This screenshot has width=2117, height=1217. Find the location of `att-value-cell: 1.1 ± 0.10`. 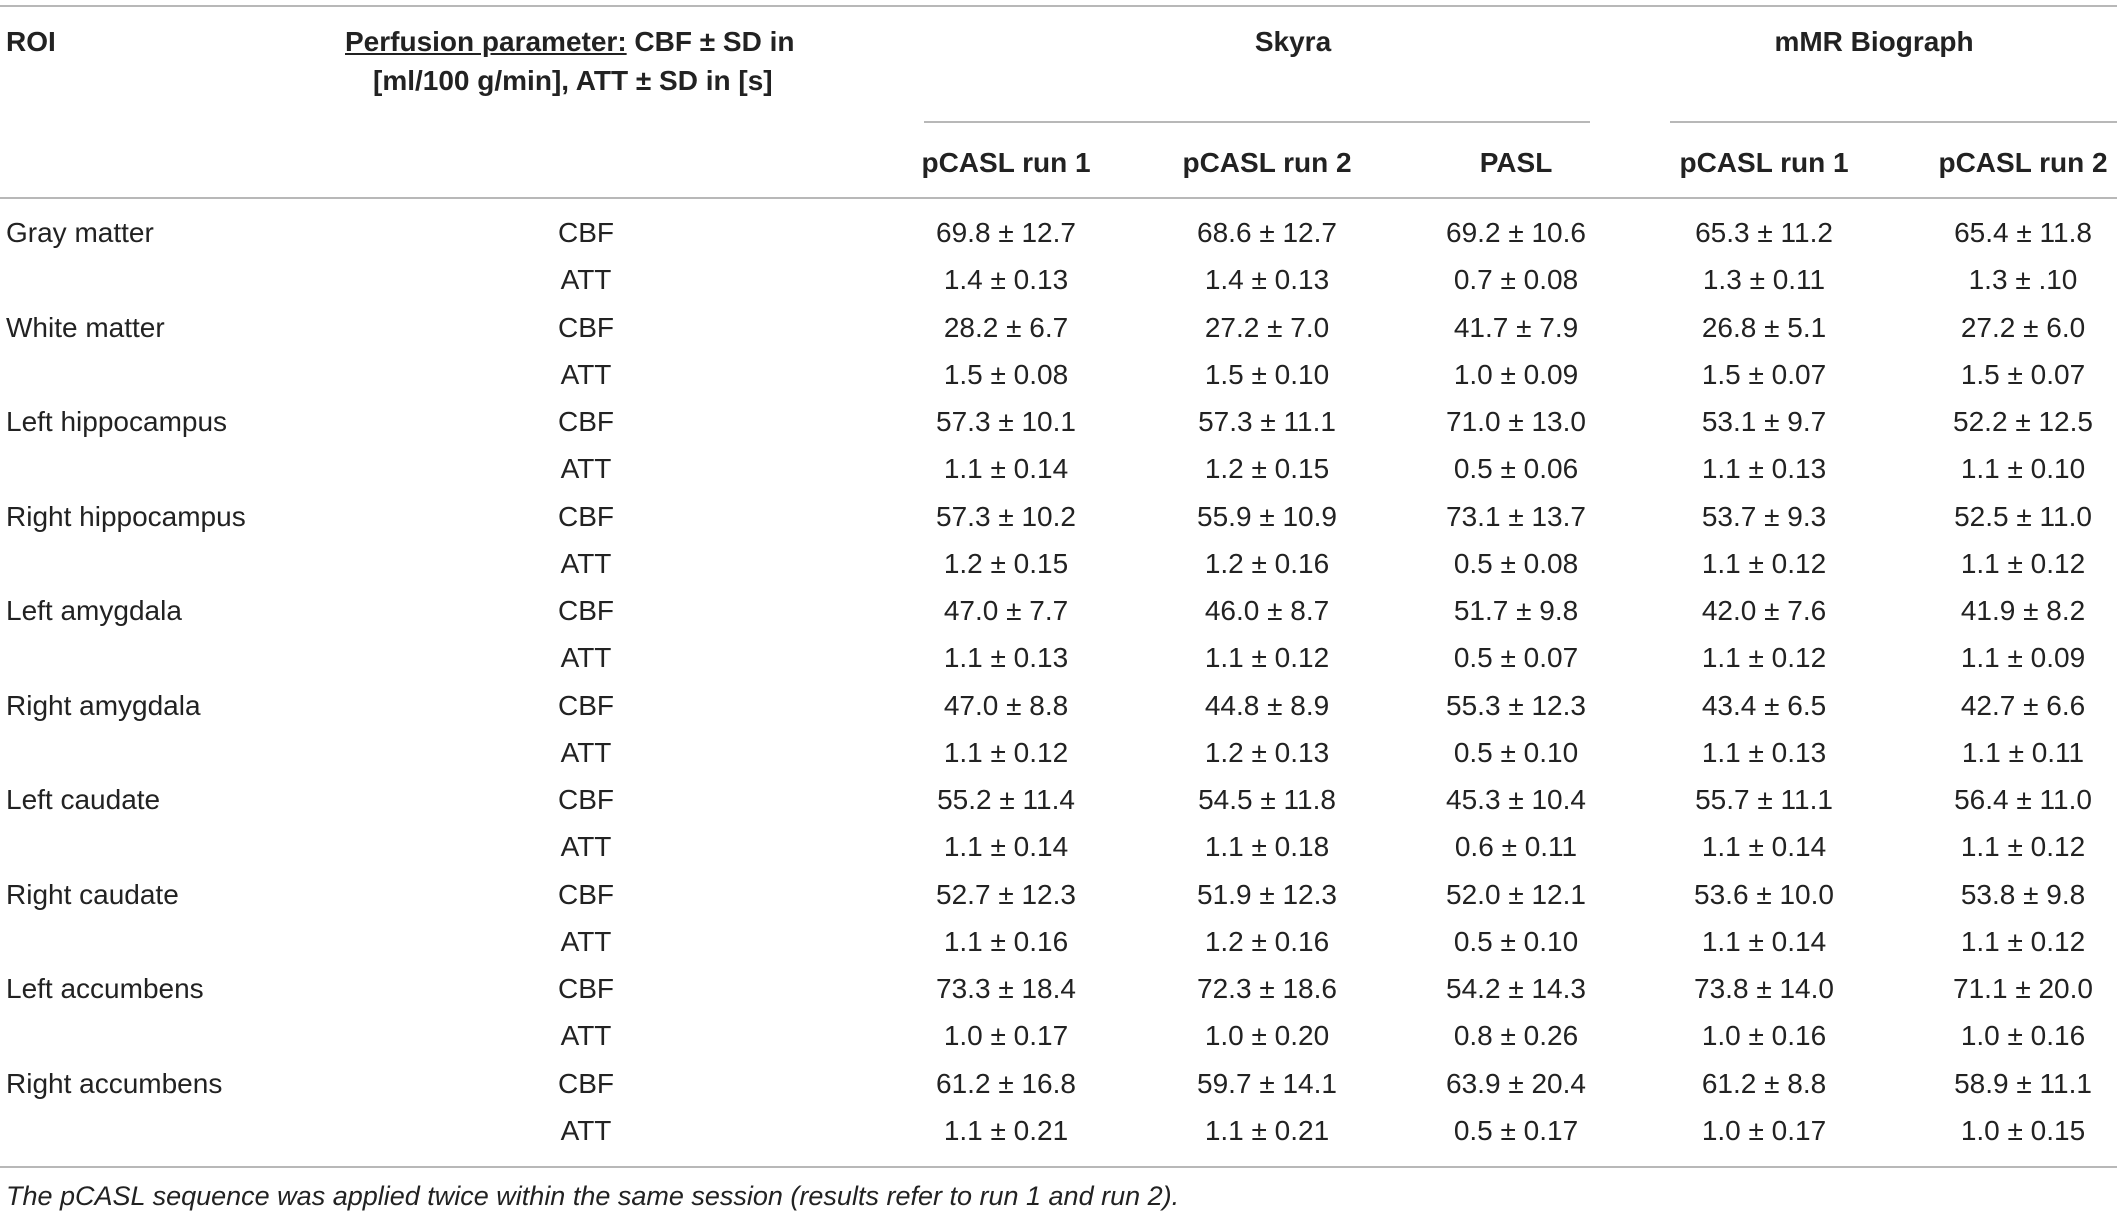

att-value-cell: 1.1 ± 0.10 is located at coordinates (2023, 469).